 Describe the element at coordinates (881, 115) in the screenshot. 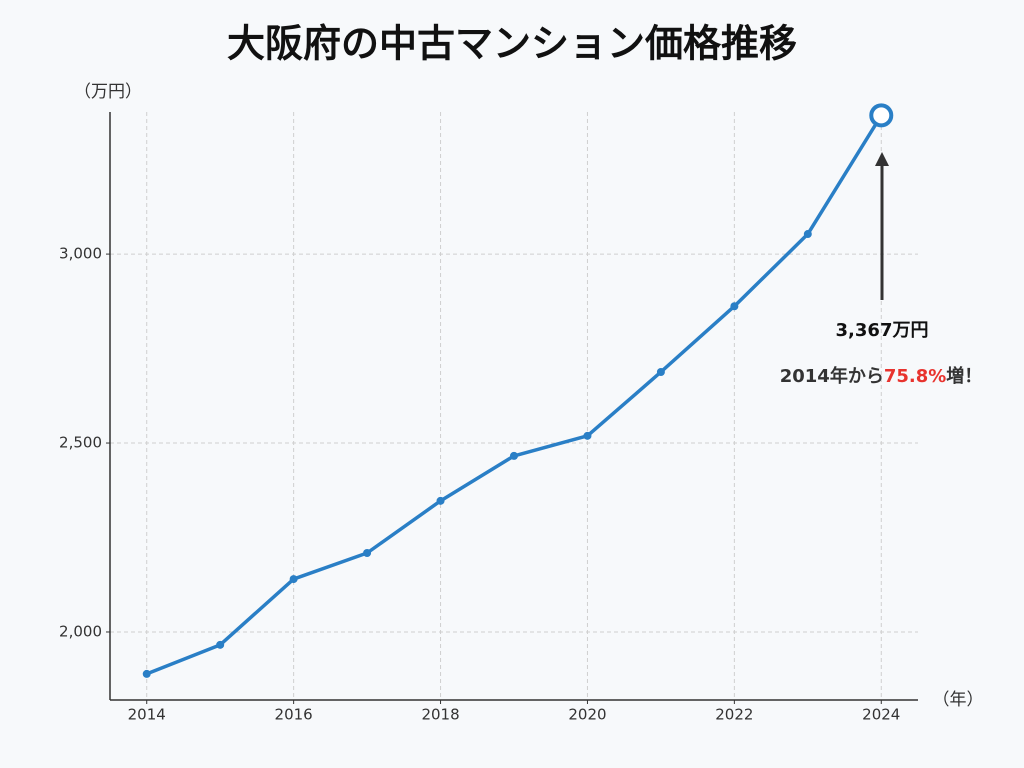

I see `highlight-marker` at that location.